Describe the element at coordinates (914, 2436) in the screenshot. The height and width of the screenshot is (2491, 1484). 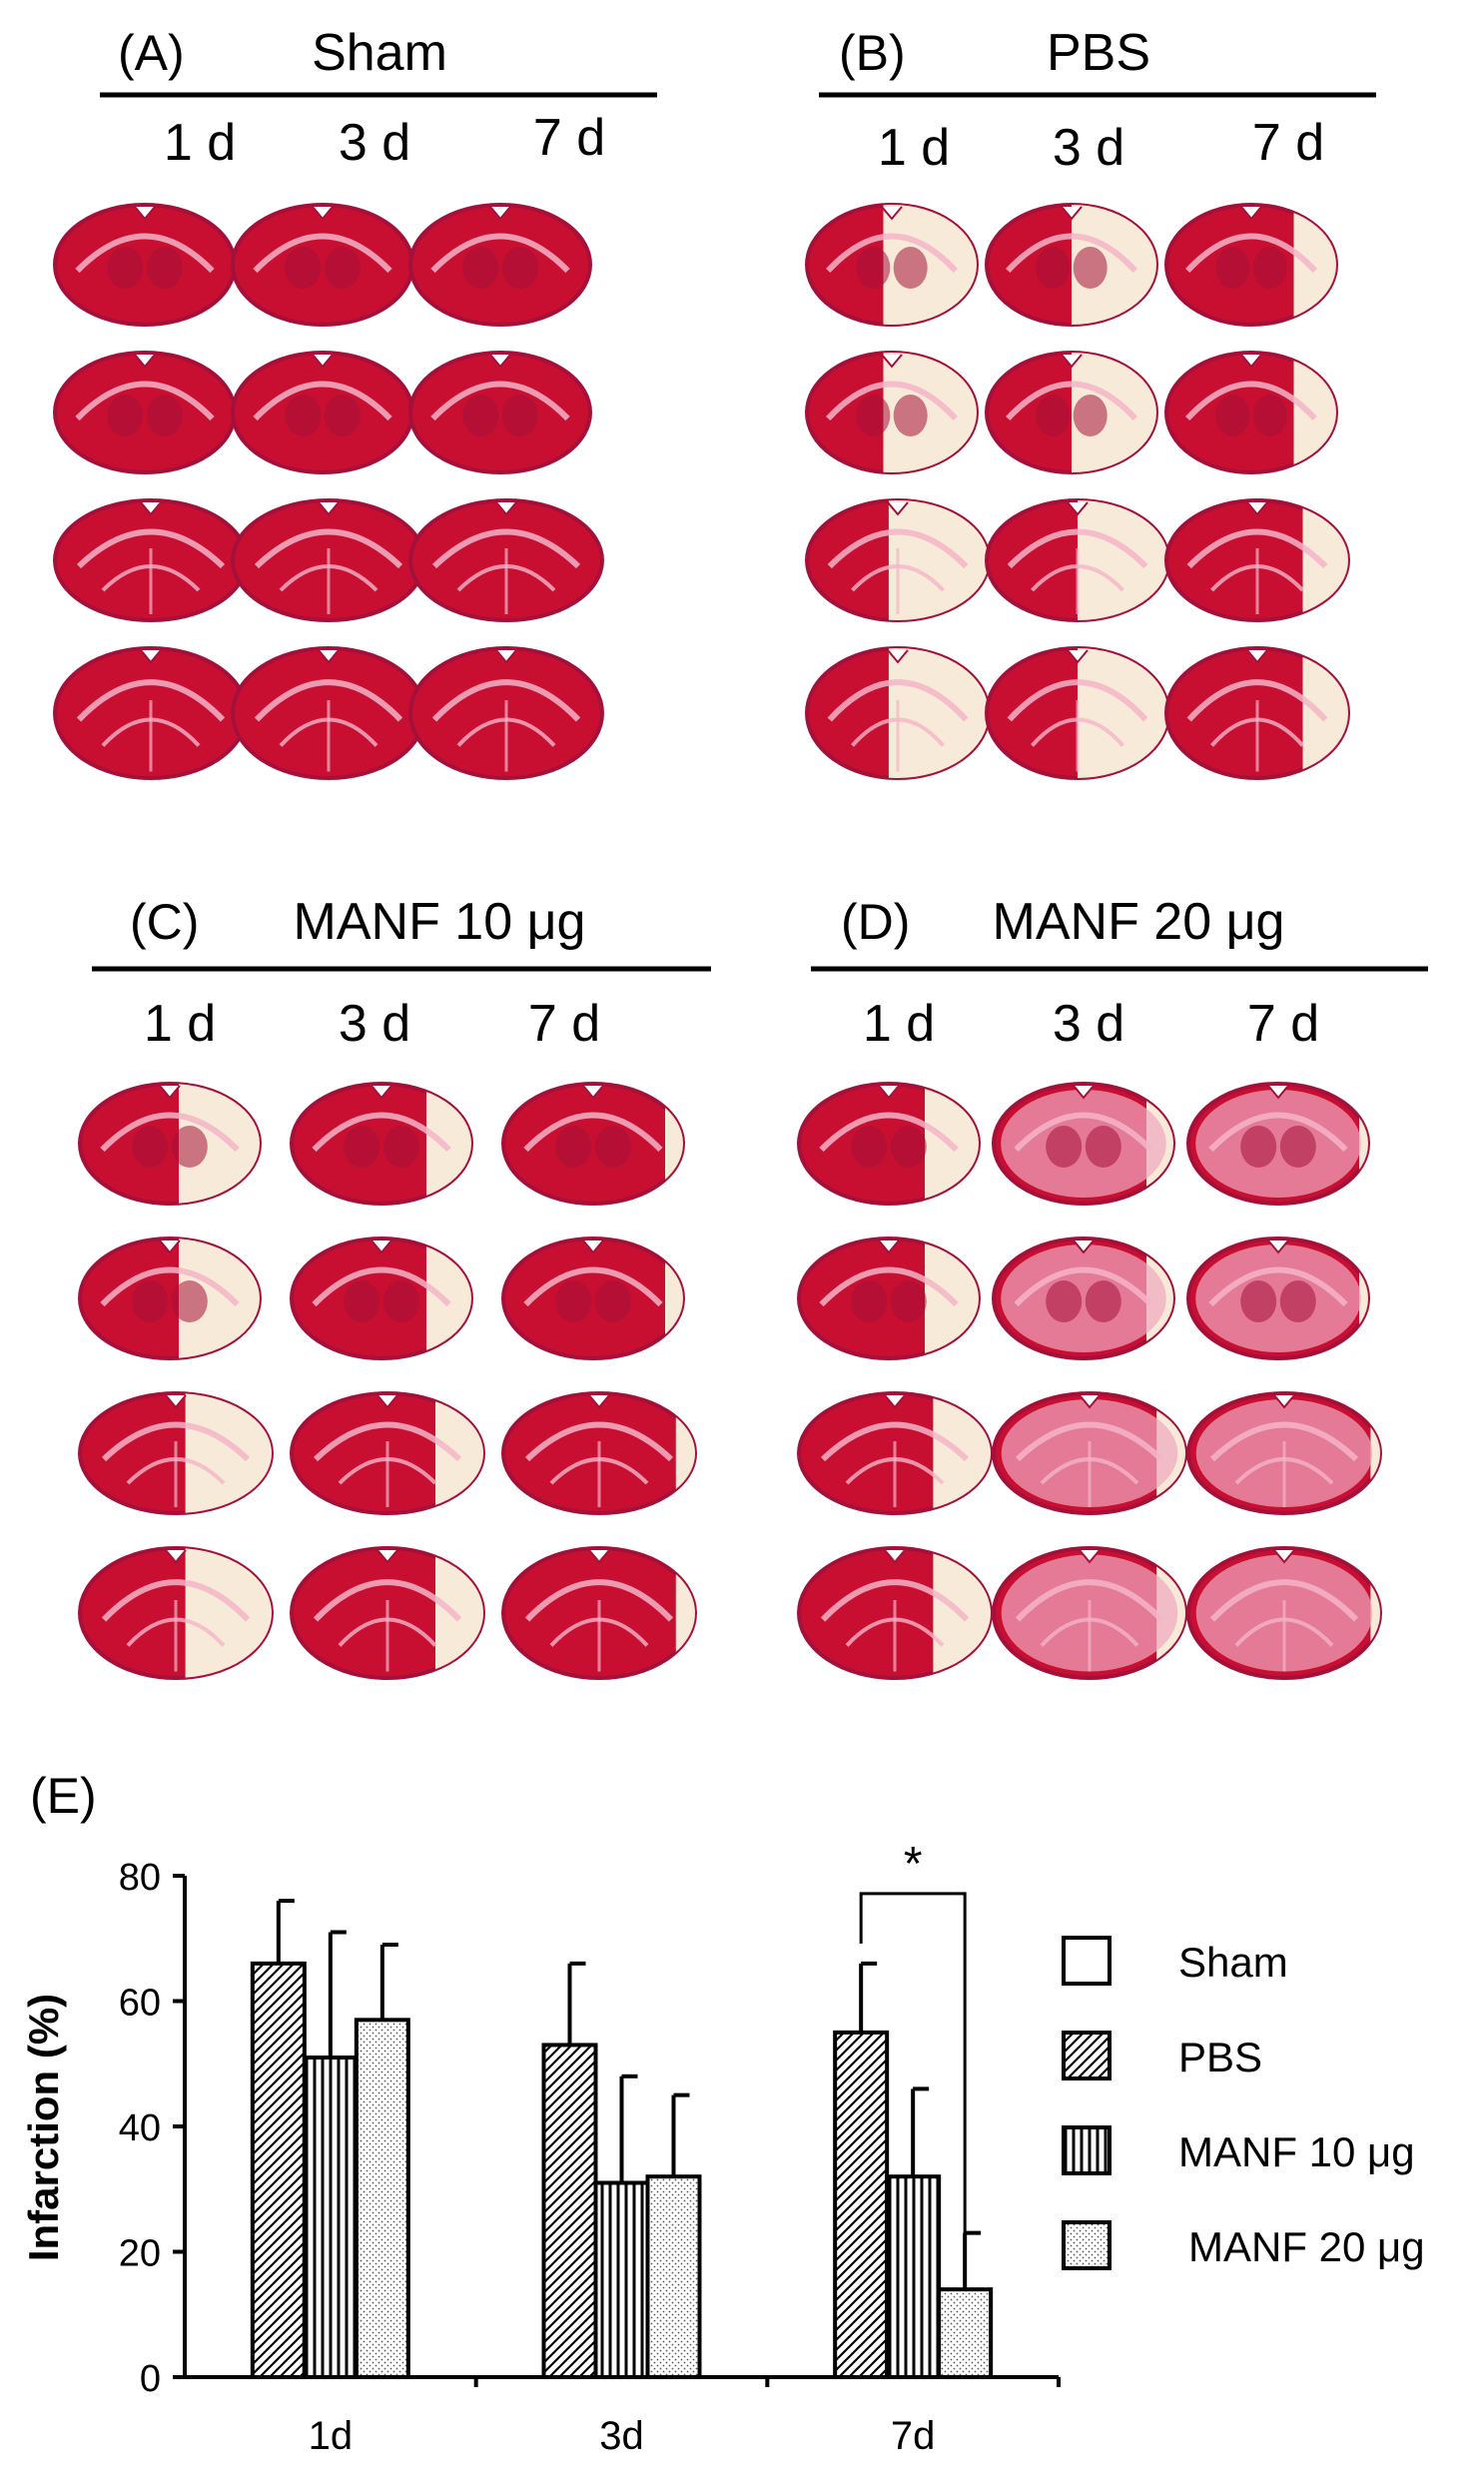
I see `x-tick-label: 7d` at that location.